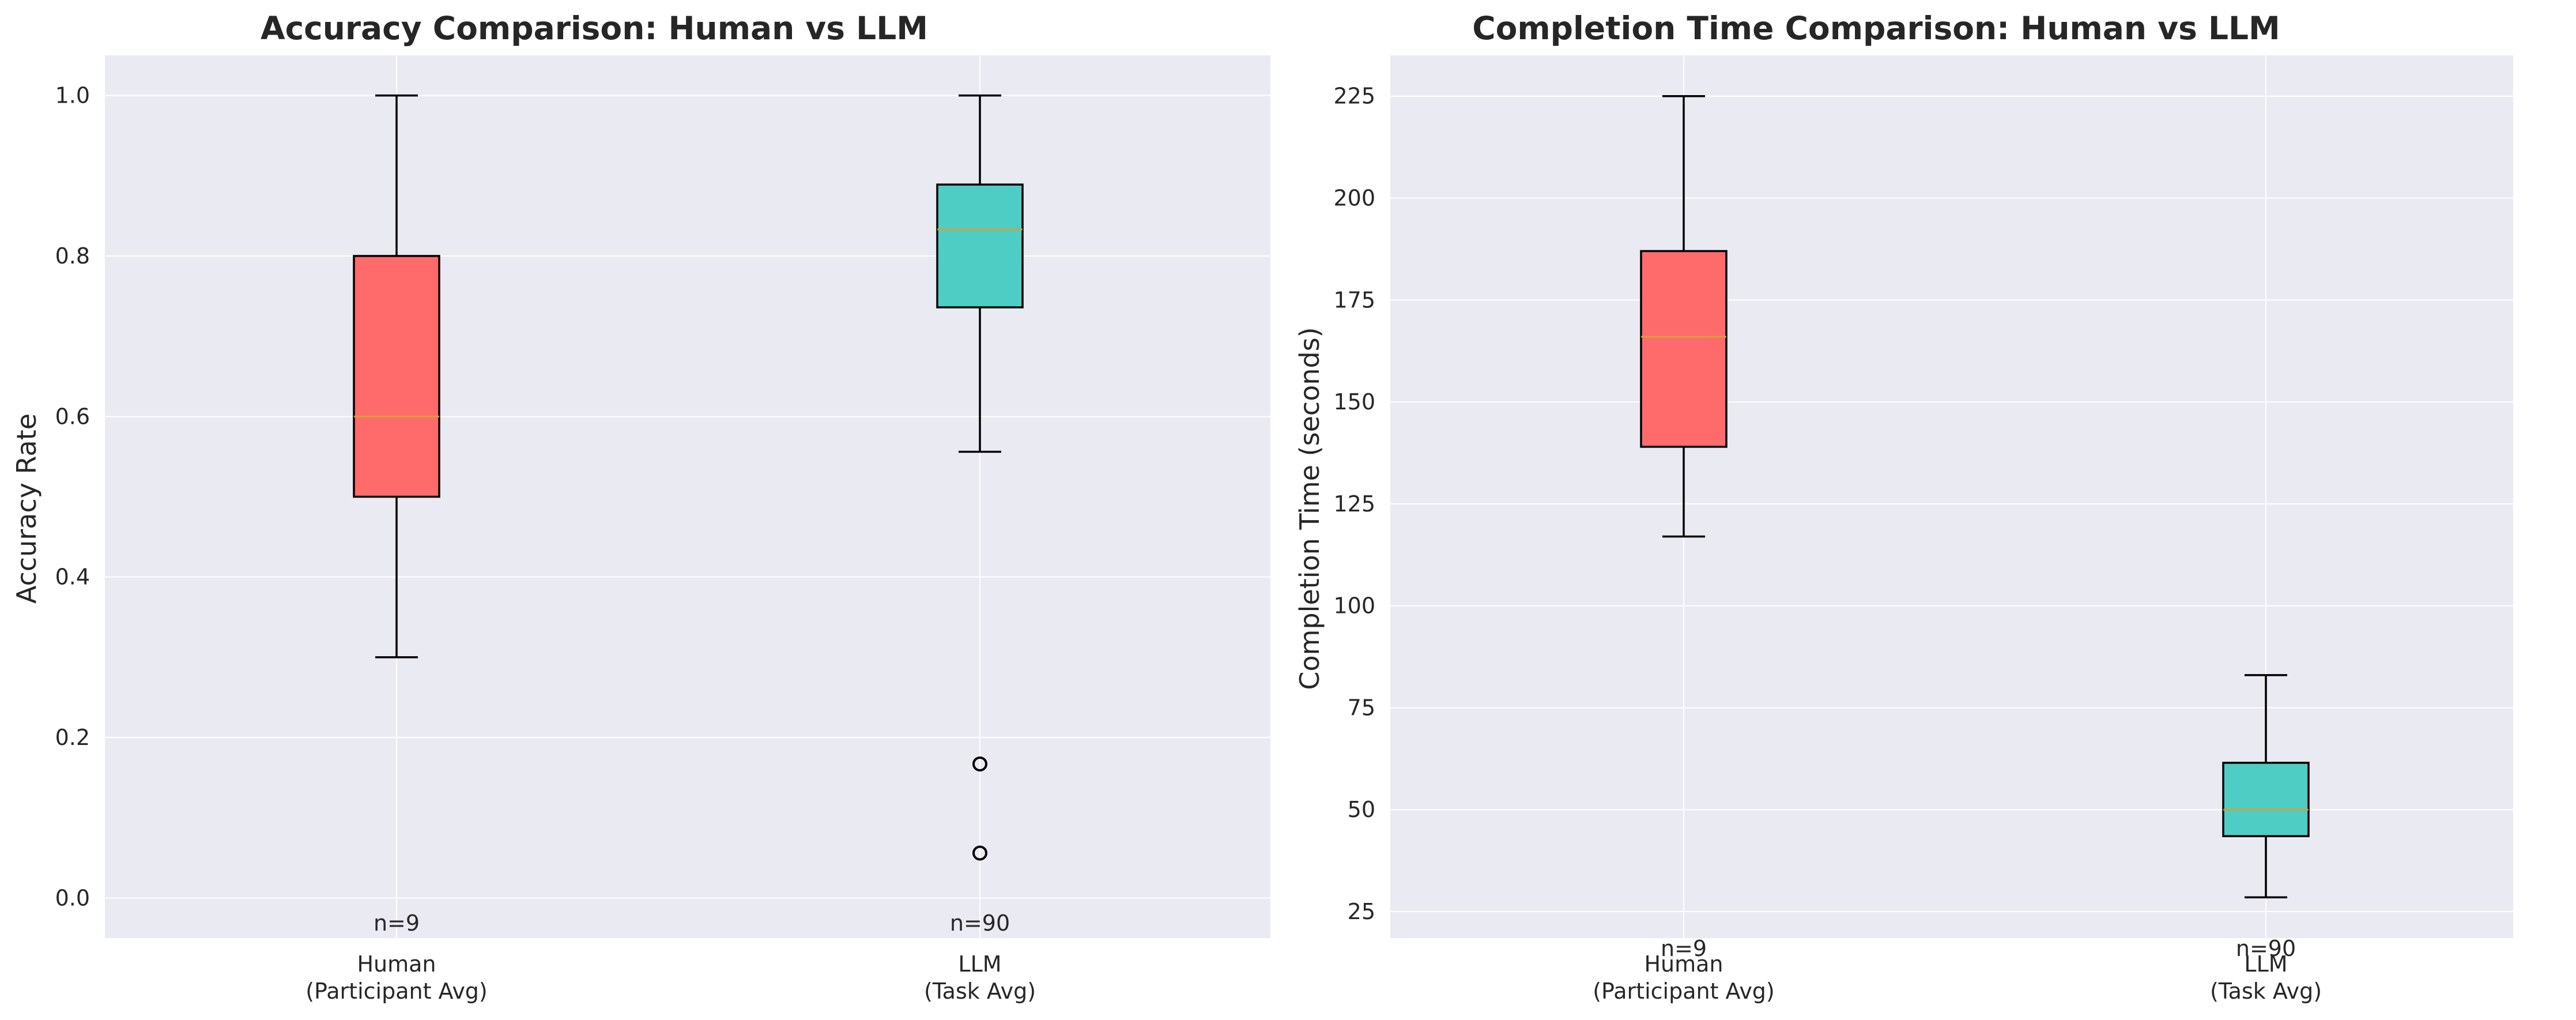 This screenshot has width=2576, height=1020. I want to click on y-tick-label: 200, so click(1354, 198).